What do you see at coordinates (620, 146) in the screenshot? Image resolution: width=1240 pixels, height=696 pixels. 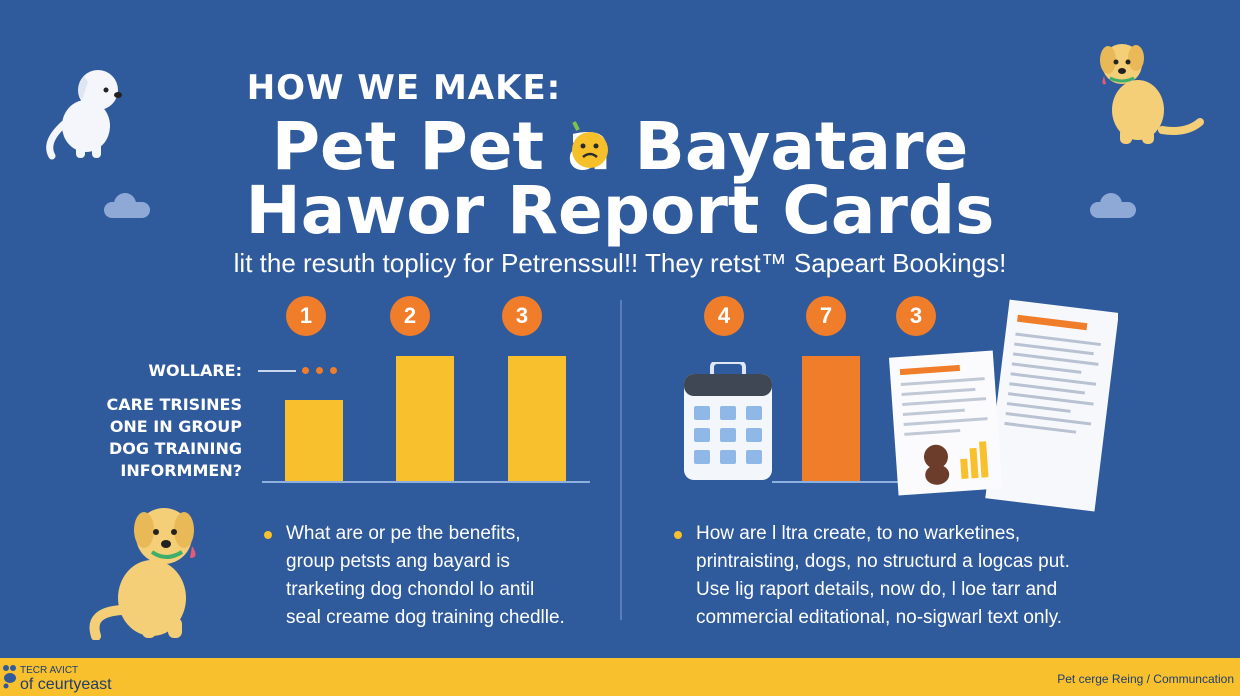 I see `main-title-line-1: Pet Pet a Bayatare` at bounding box center [620, 146].